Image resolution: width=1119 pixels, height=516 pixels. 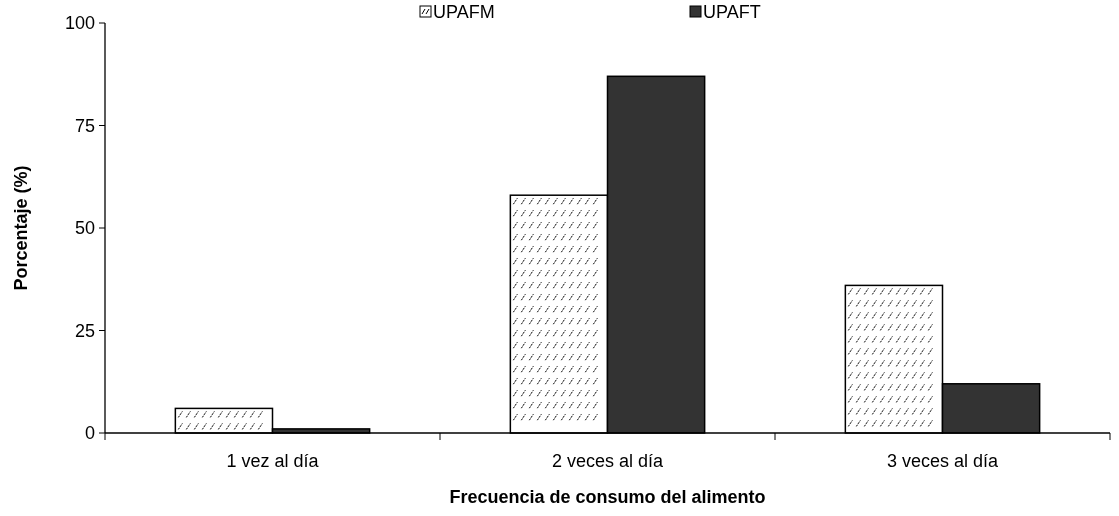 What do you see at coordinates (21, 228) in the screenshot?
I see `y-axis-title: Porcentaje (%)` at bounding box center [21, 228].